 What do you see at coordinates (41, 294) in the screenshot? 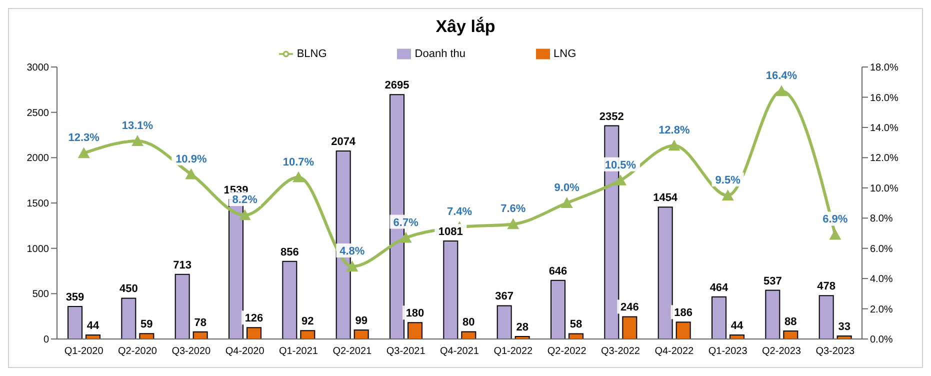
I see `y-tick-label: 500` at bounding box center [41, 294].